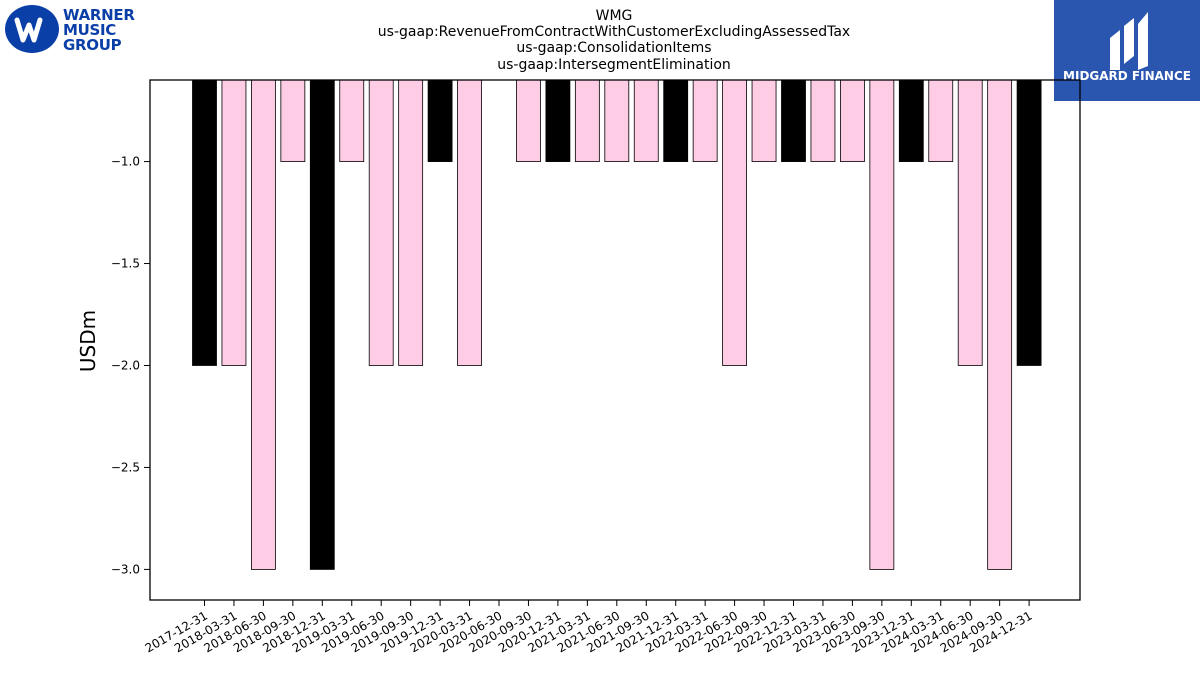 Image resolution: width=1200 pixels, height=675 pixels. What do you see at coordinates (614, 65) in the screenshot?
I see `chart-title-line-4: us-gaap:IntersegmentElimination` at bounding box center [614, 65].